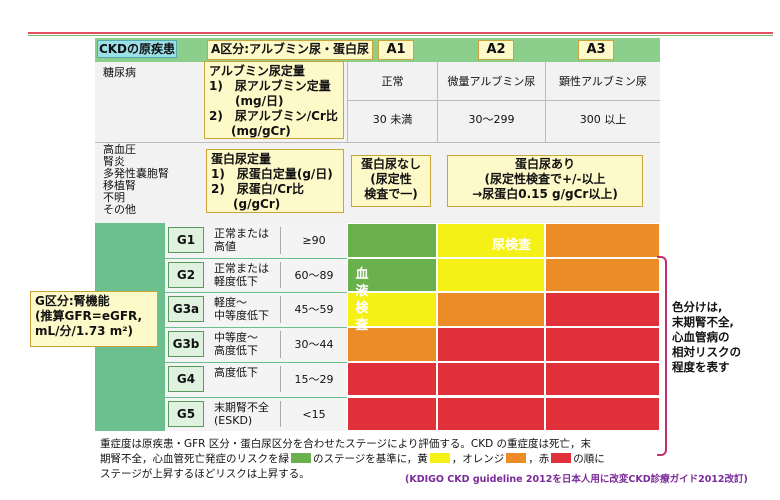 The height and width of the screenshot is (500, 780). Describe the element at coordinates (275, 181) in the screenshot. I see `protein-box: 蛋白尿定量 1) 尿蛋白定量(g/日) 2) 尿蛋白/Cr比 (g/gCr)` at that location.